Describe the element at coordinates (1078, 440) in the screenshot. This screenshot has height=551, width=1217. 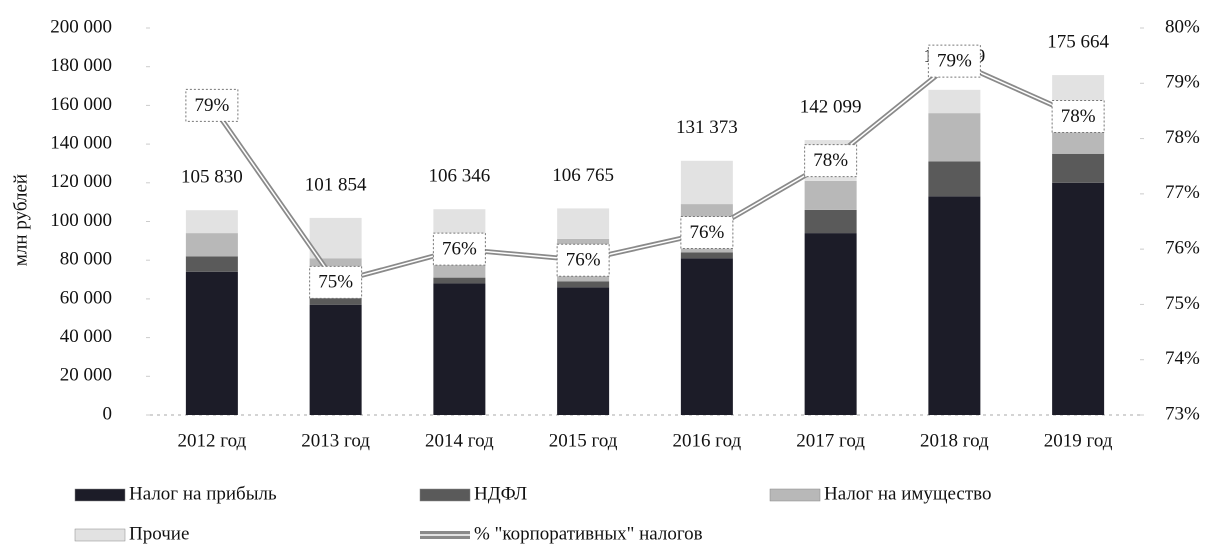
I see `x-tick-label: 2019 год` at that location.